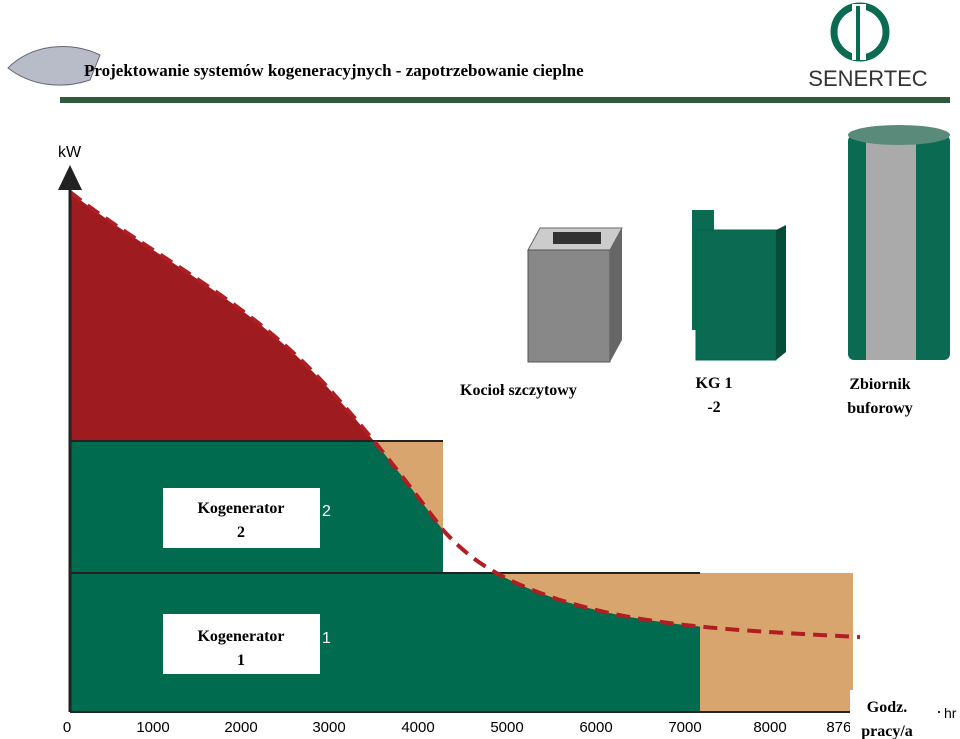  I want to click on logo-text: SENERTEC, so click(868, 78).